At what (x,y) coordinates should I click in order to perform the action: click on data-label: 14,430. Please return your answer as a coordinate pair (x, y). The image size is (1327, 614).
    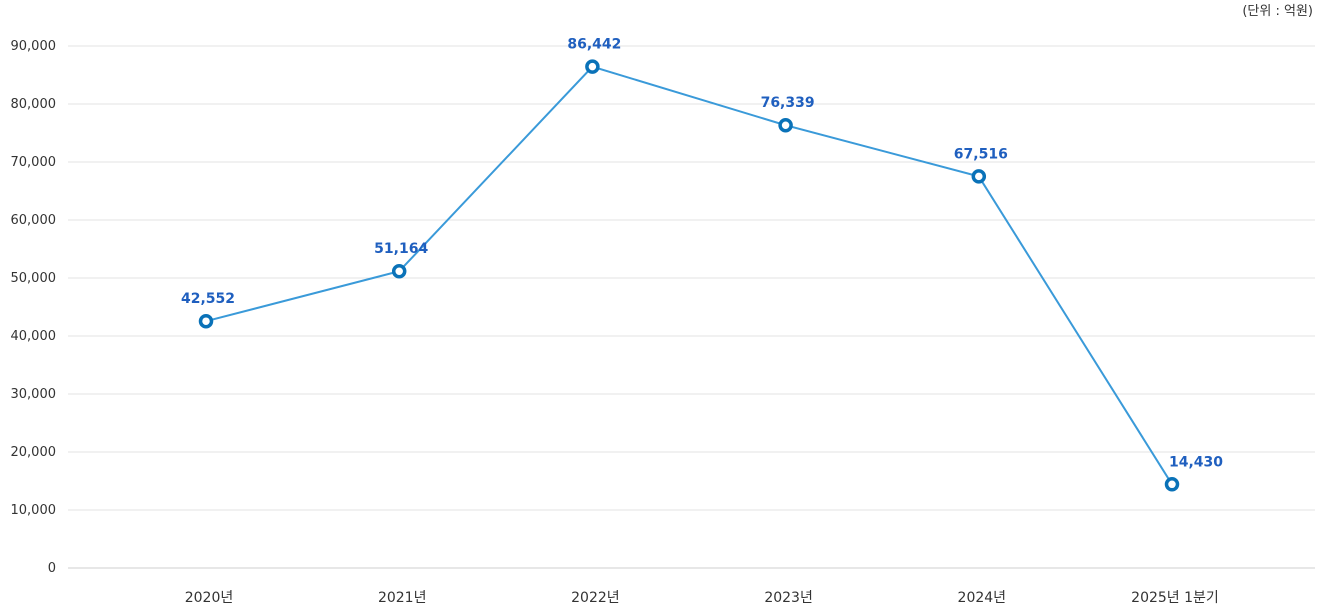
    Looking at the image, I should click on (1196, 462).